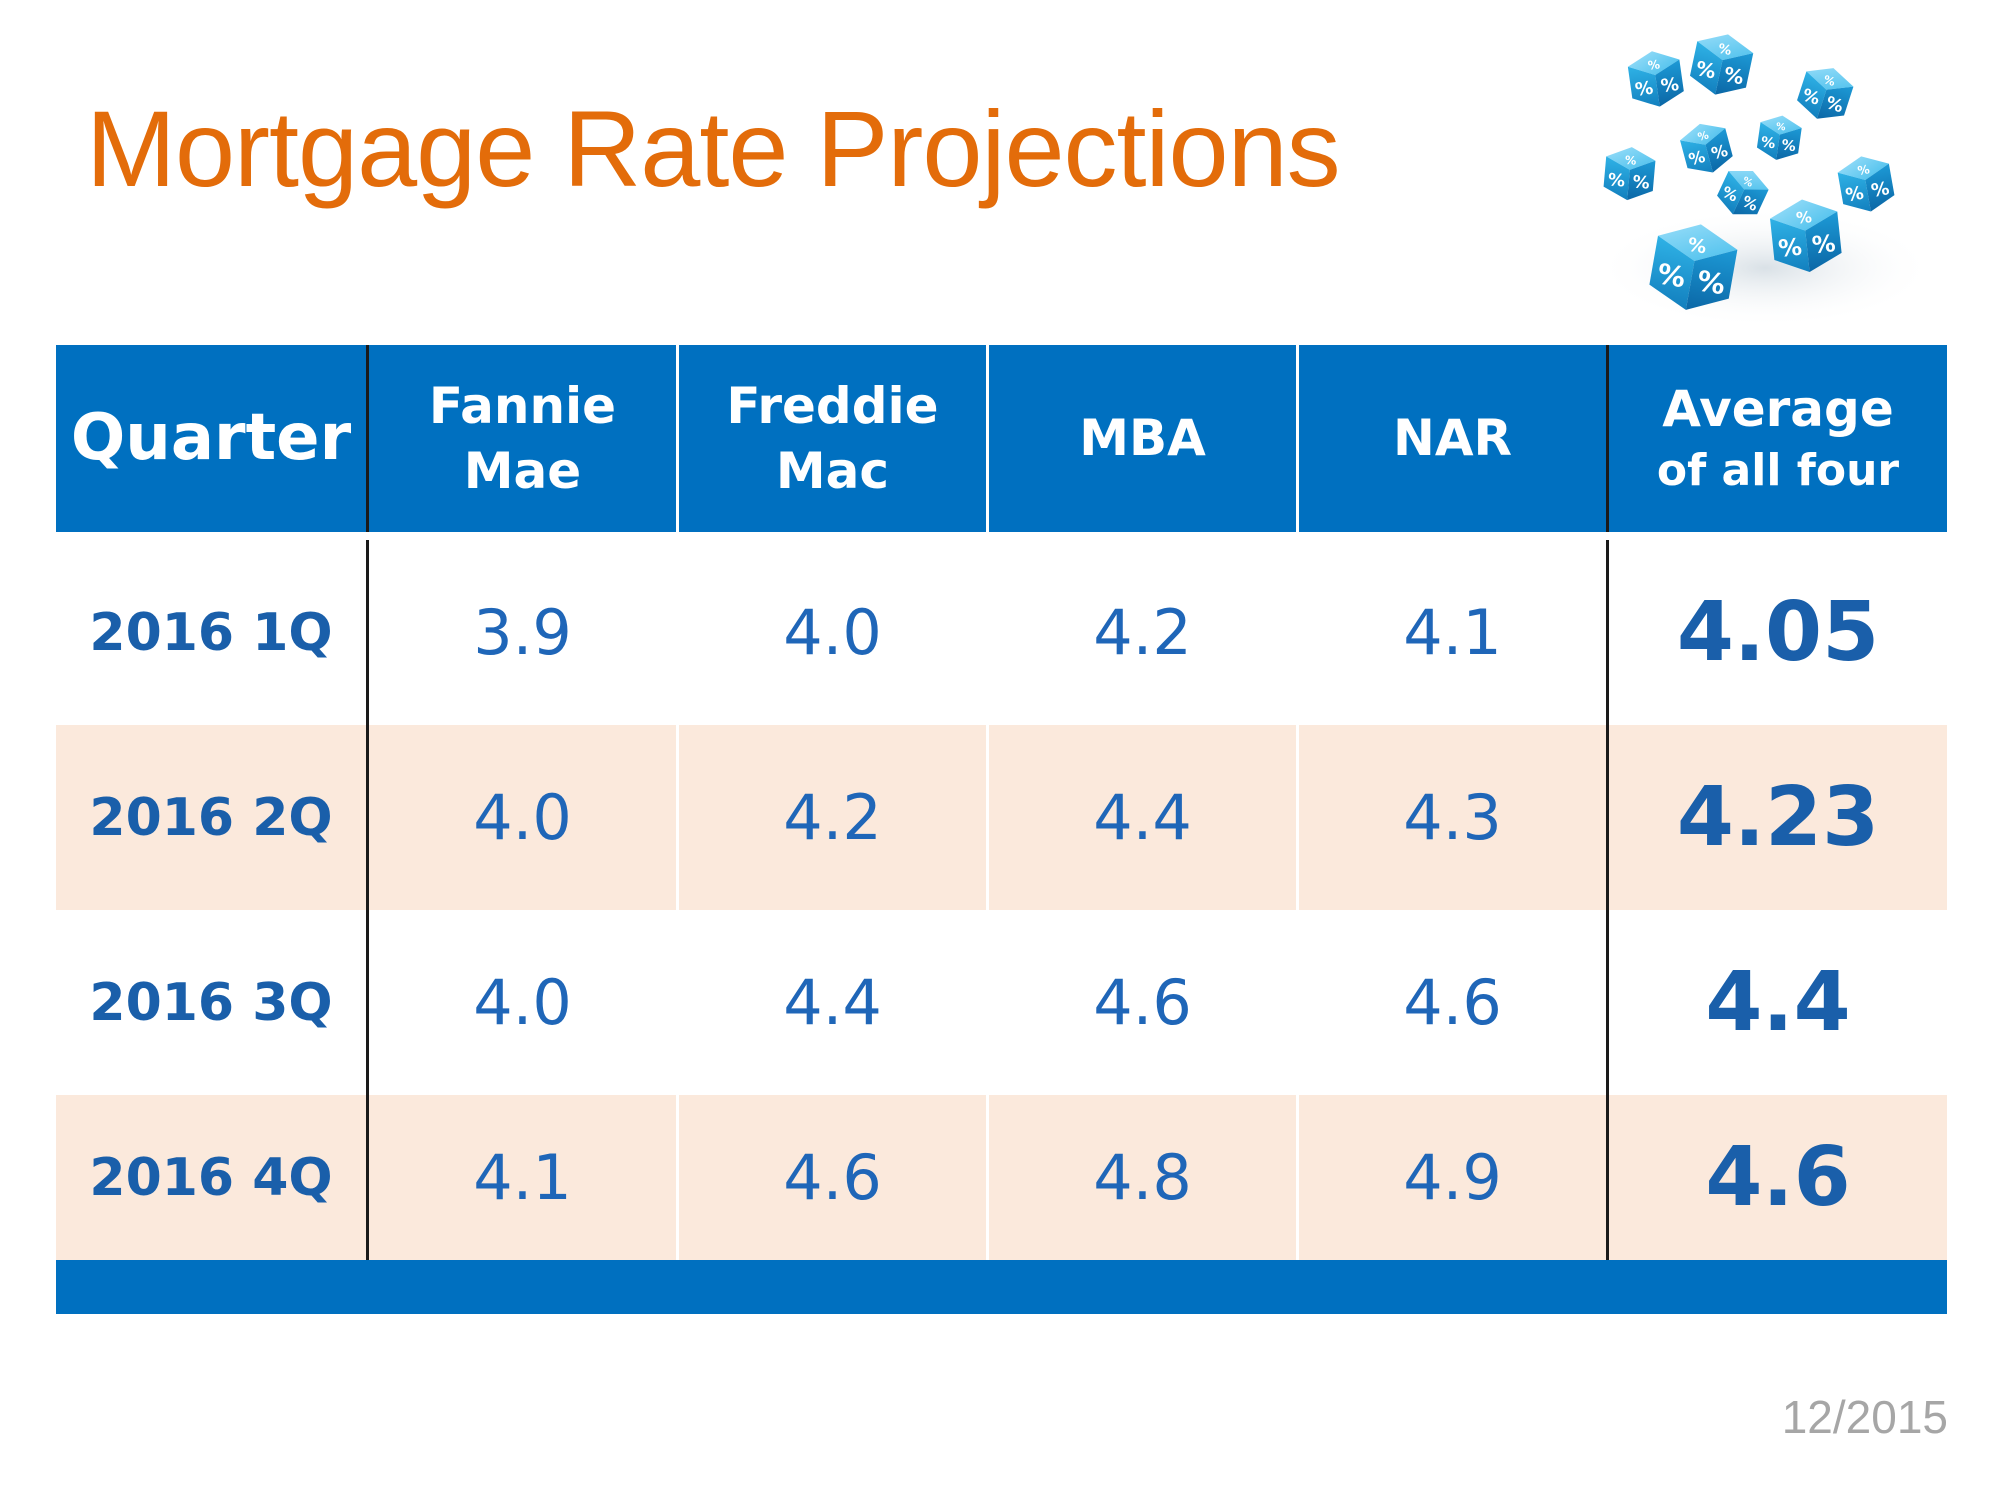 Image resolution: width=2000 pixels, height=1500 pixels. Describe the element at coordinates (831, 1002) in the screenshot. I see `freddie-mac-cell: 4.4` at that location.